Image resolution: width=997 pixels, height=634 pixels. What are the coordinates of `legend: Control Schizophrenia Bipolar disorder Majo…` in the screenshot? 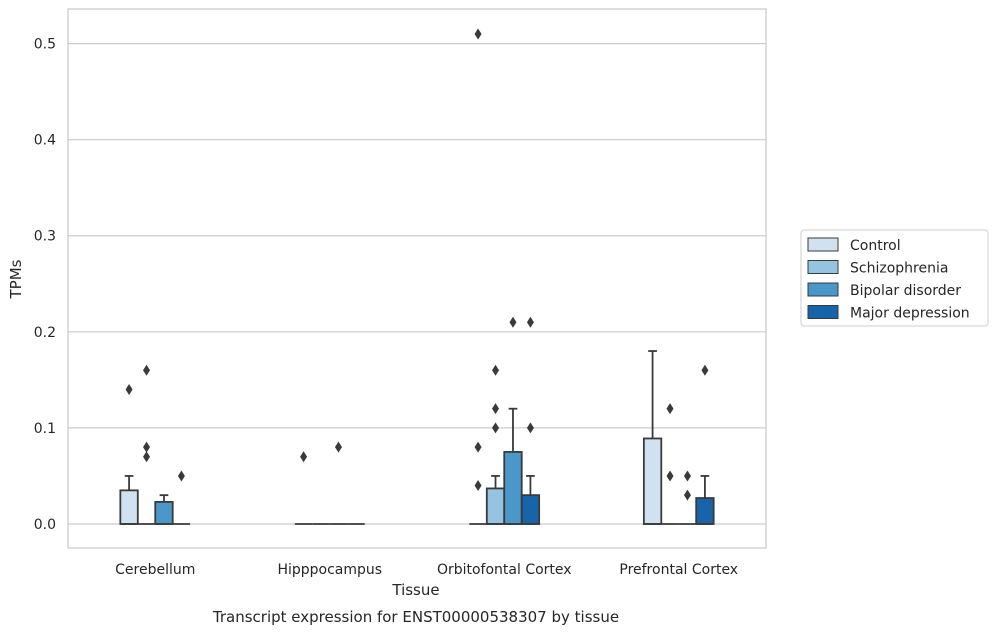 It's located at (894, 278).